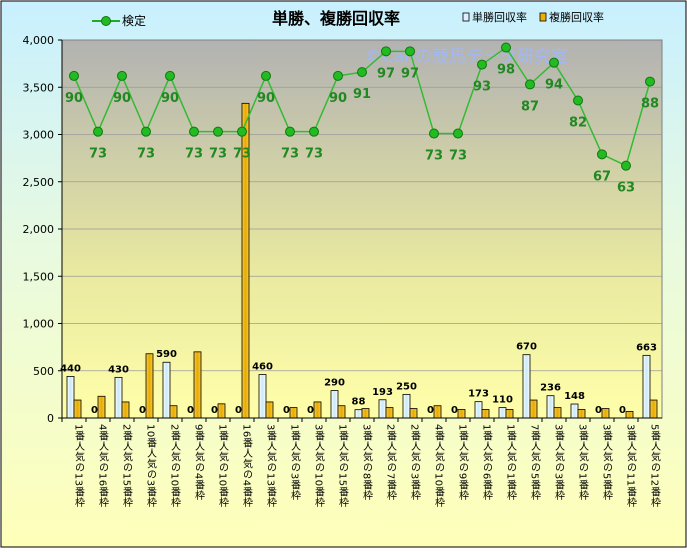  What do you see at coordinates (626, 188) in the screenshot?
I see `line-value-label: 63` at bounding box center [626, 188].